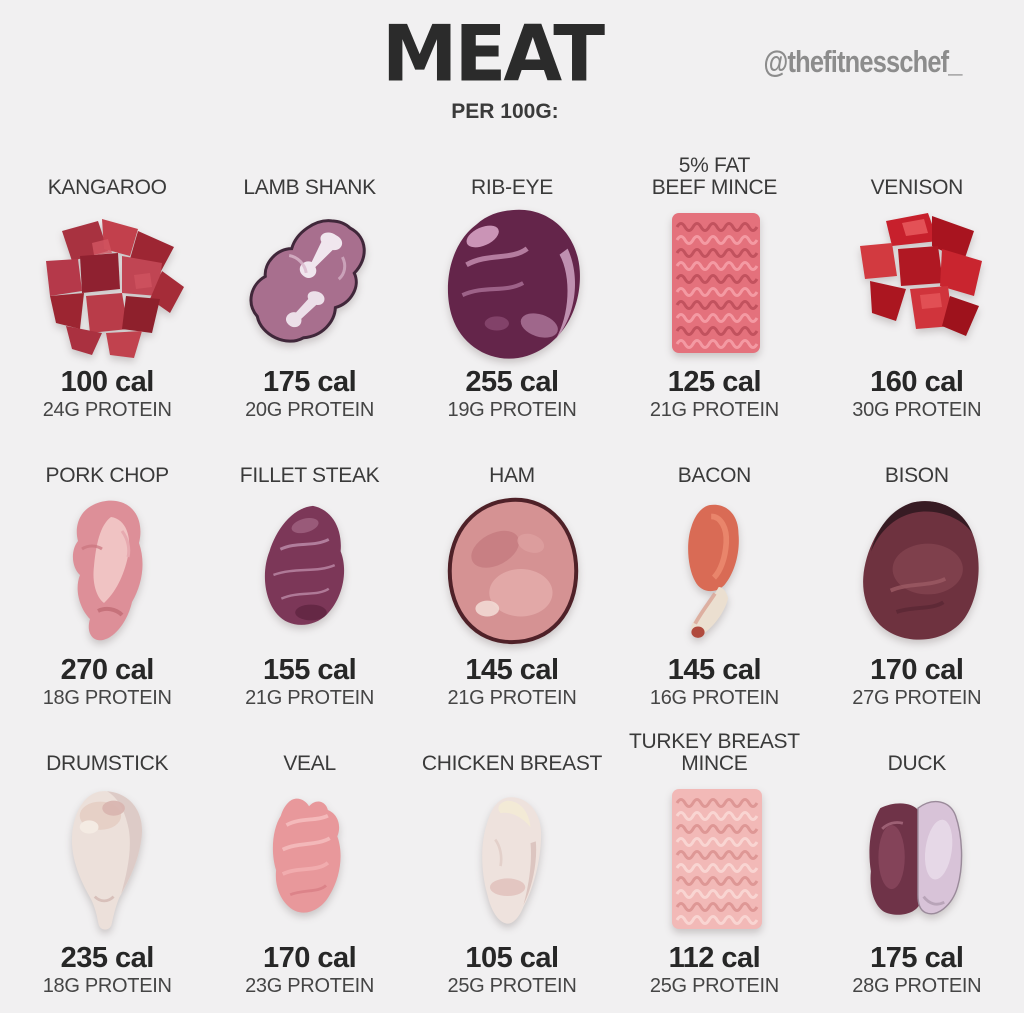 Image resolution: width=1024 pixels, height=1013 pixels. Describe the element at coordinates (916, 475) in the screenshot. I see `meat-name: BISON` at that location.